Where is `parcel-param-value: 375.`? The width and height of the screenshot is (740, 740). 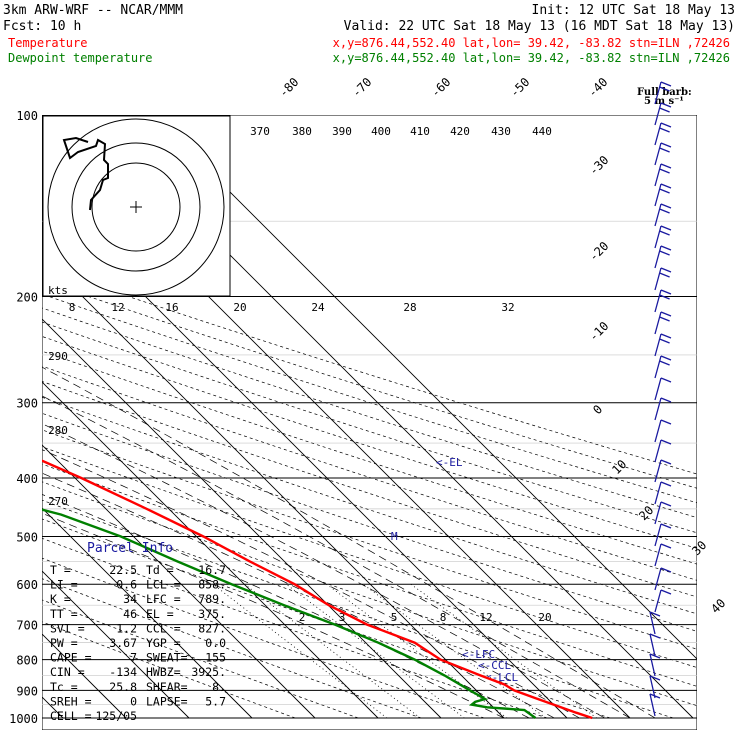 parcel-param-value: 375. is located at coordinates (212, 614).